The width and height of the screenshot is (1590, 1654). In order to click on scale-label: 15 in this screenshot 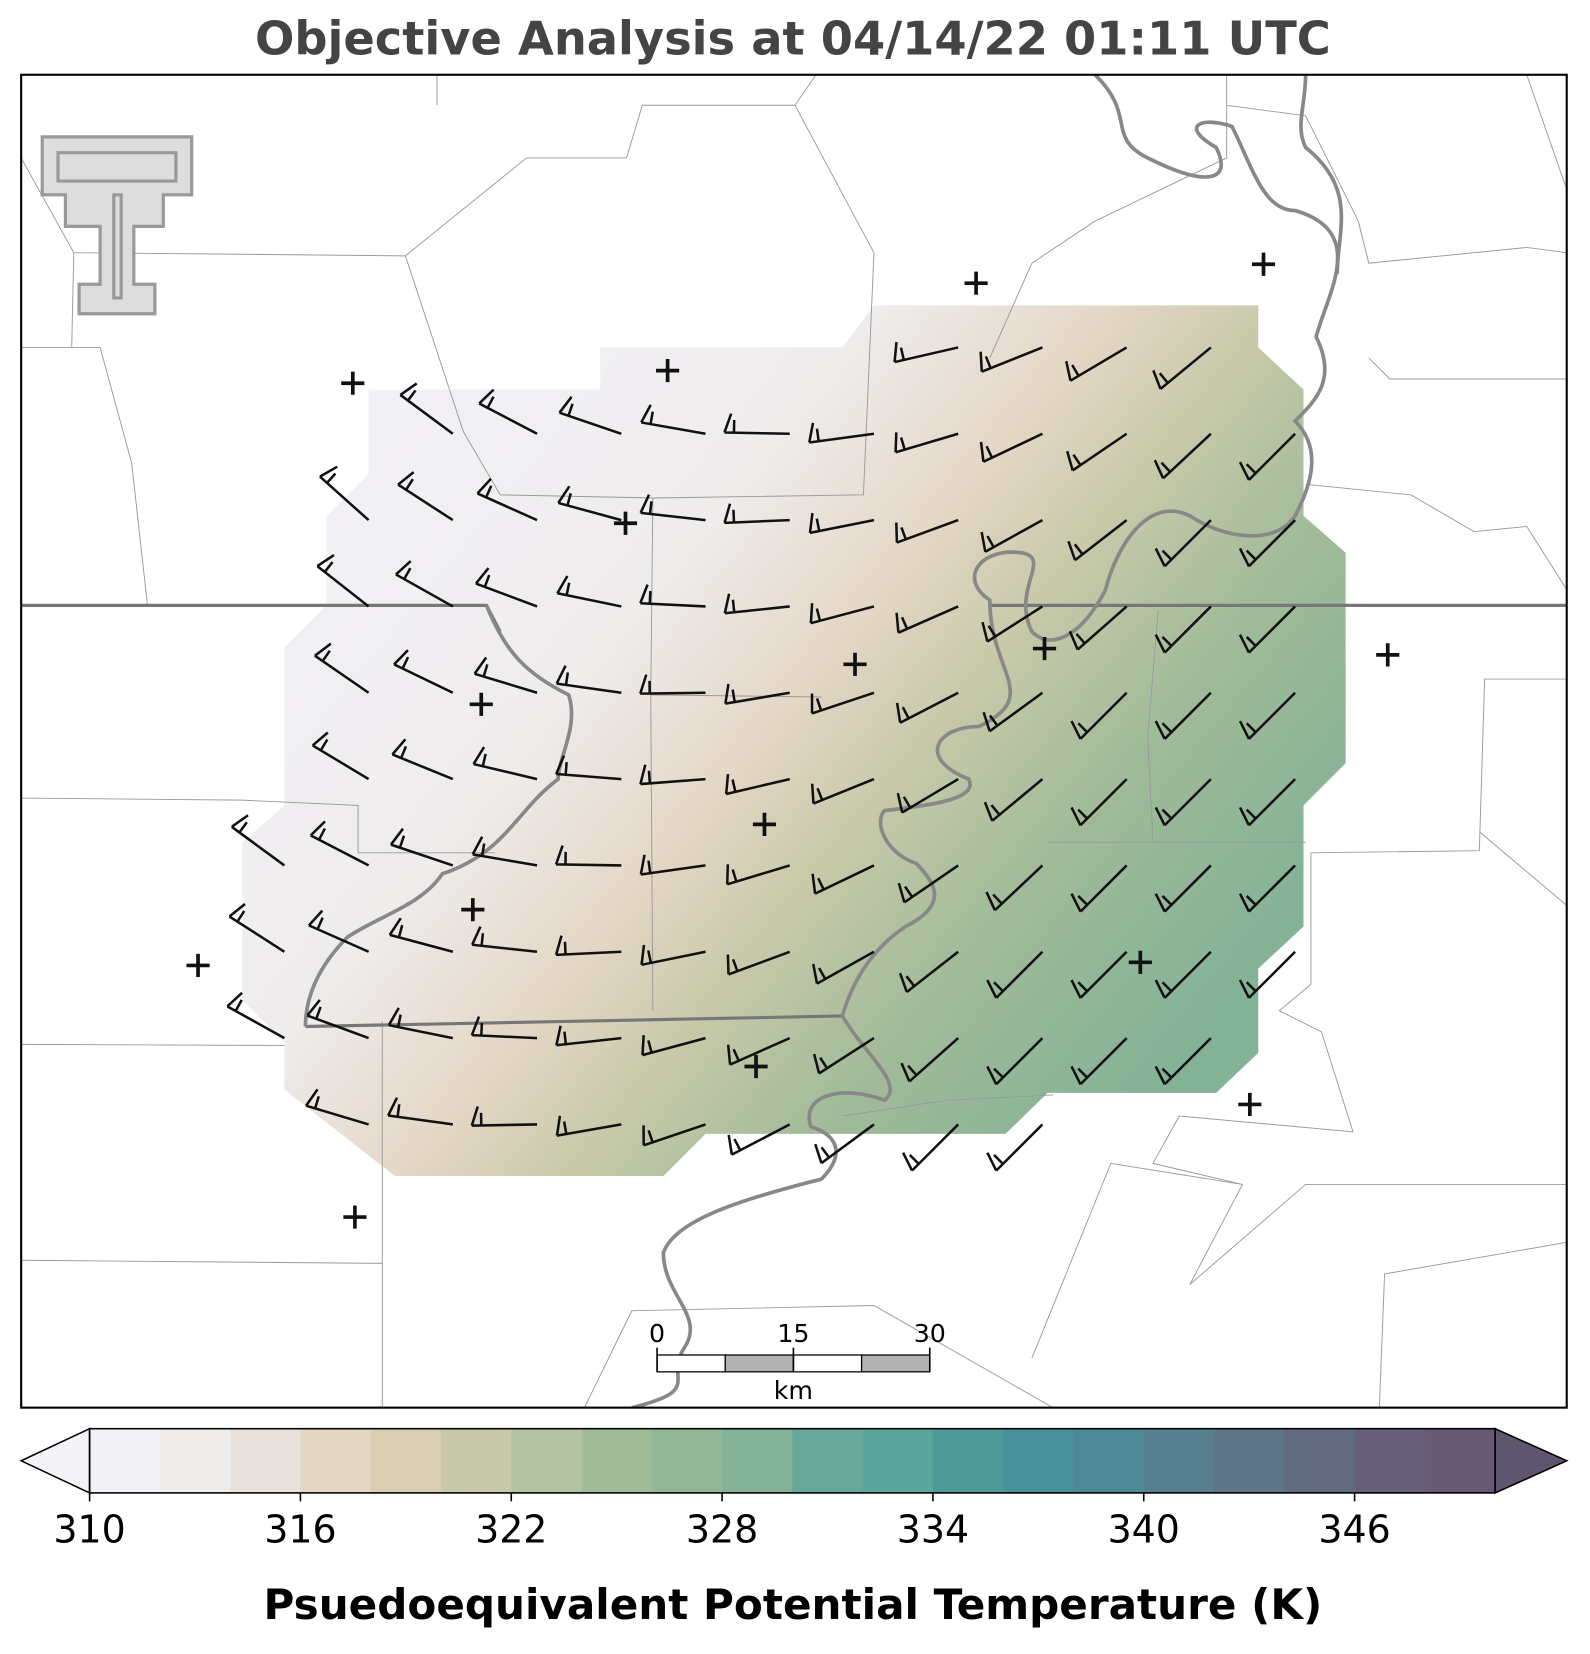, I will do `click(793, 1333)`.